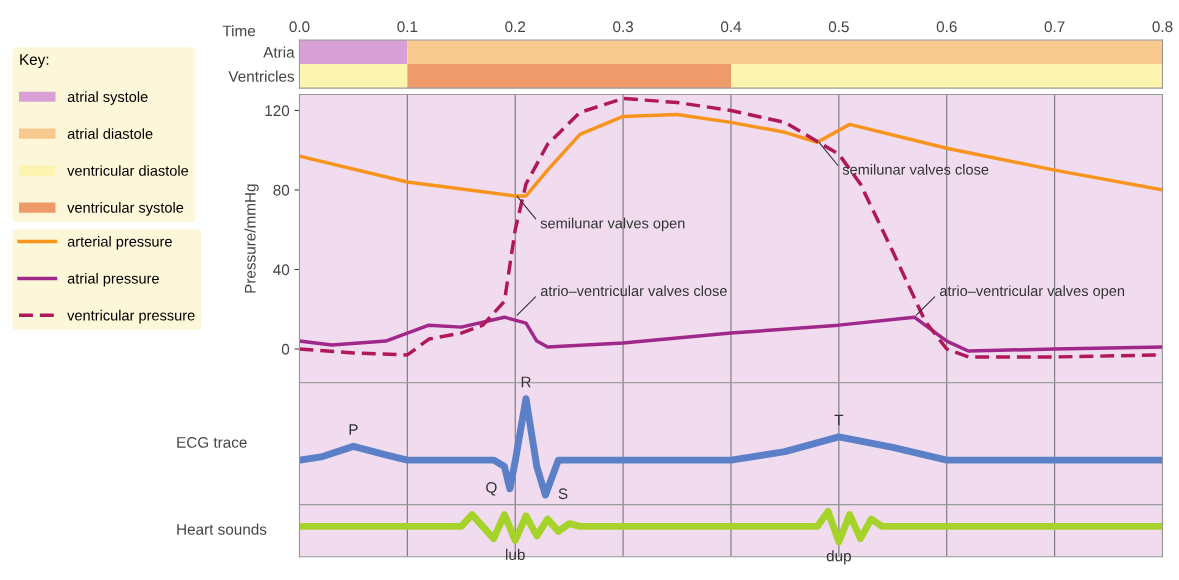 This screenshot has height=580, width=1179. I want to click on y-axis-title: ECG trace, so click(212, 442).